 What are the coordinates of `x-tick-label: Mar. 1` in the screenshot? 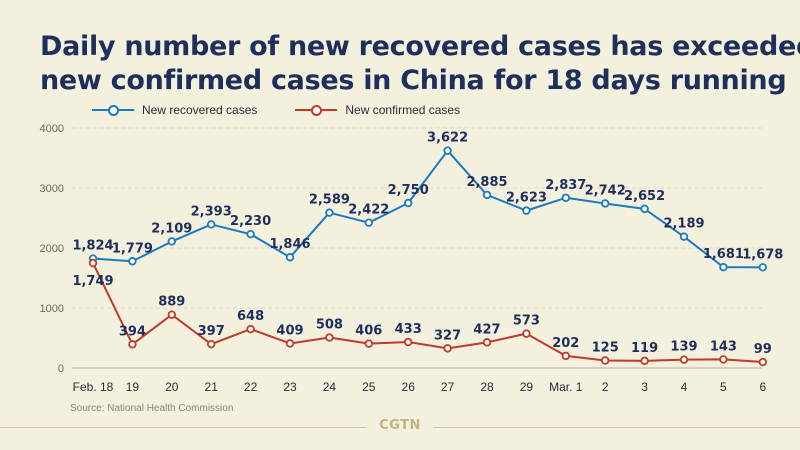 It's located at (566, 387).